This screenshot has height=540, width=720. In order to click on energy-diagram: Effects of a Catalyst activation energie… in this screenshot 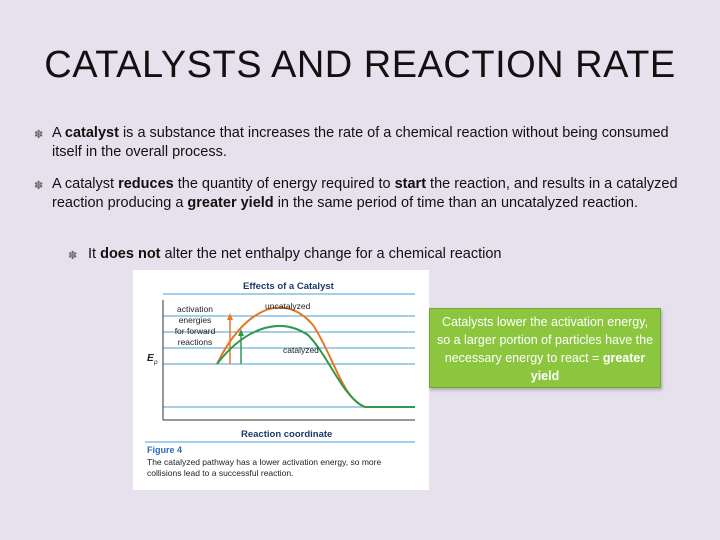, I will do `click(280, 379)`.